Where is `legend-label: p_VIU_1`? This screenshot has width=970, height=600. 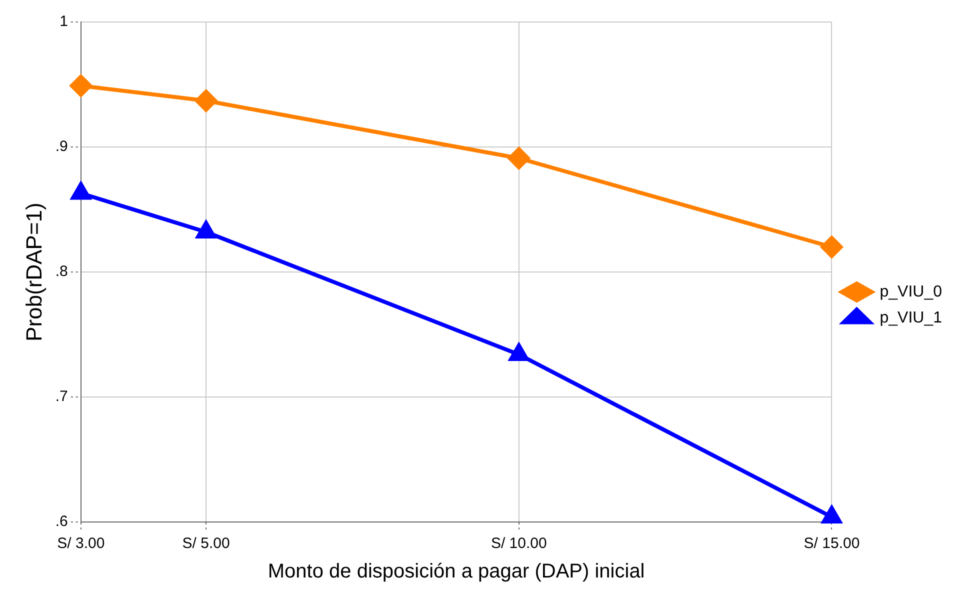 legend-label: p_VIU_1 is located at coordinates (911, 317).